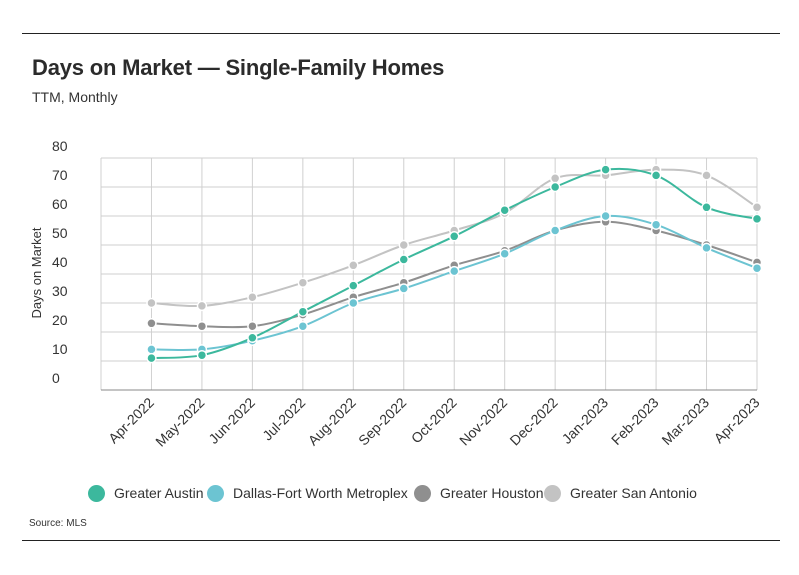 Image resolution: width=799 pixels, height=575 pixels. I want to click on x-tick-label: Feb-2023, so click(635, 421).